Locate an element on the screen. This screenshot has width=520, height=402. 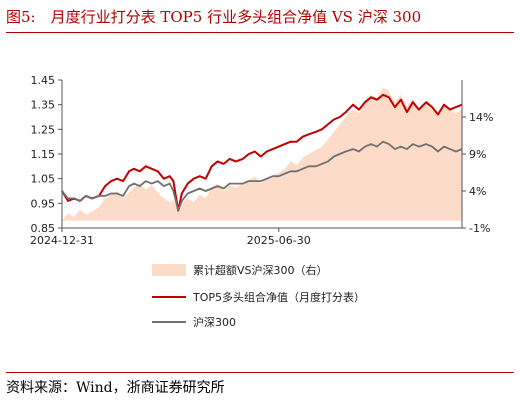
legend-label: 沪深300 is located at coordinates (214, 322).